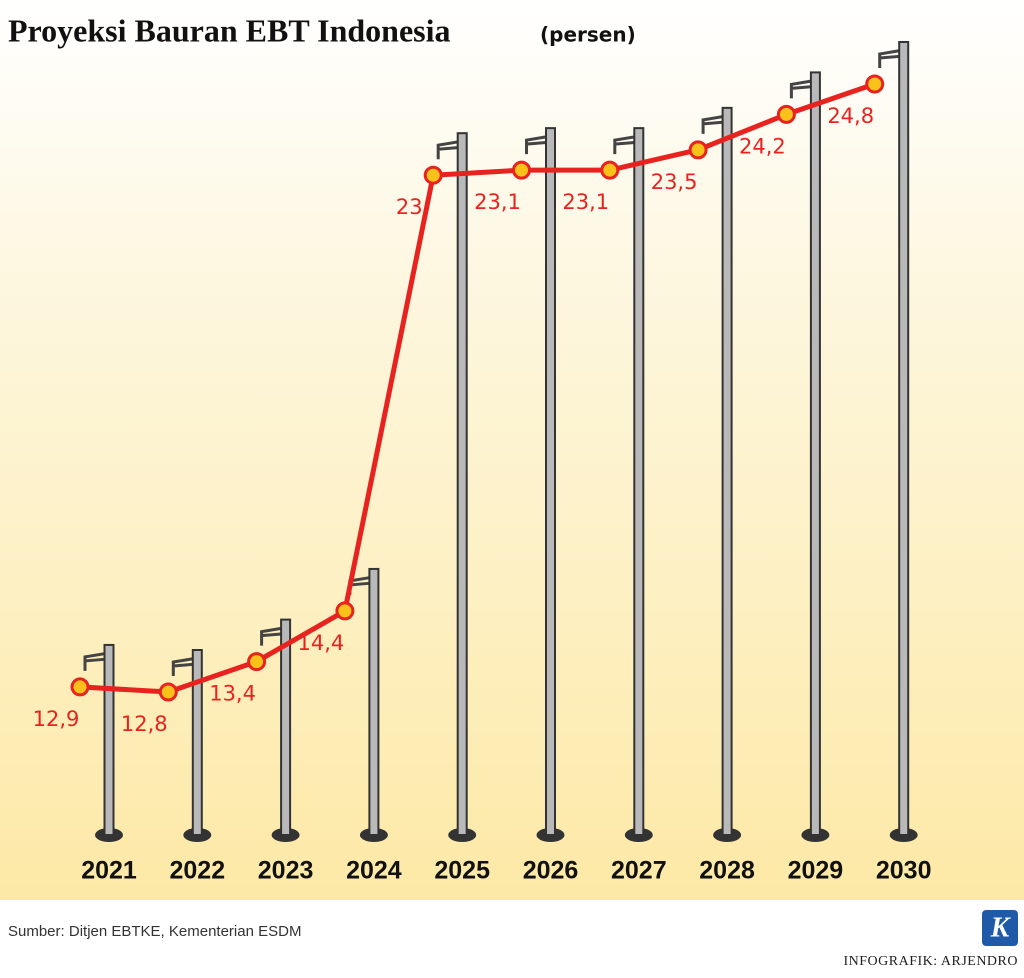 Image resolution: width=1024 pixels, height=978 pixels. I want to click on chart-title: Proyeksi Bauran EBT Indonesia, so click(229, 30).